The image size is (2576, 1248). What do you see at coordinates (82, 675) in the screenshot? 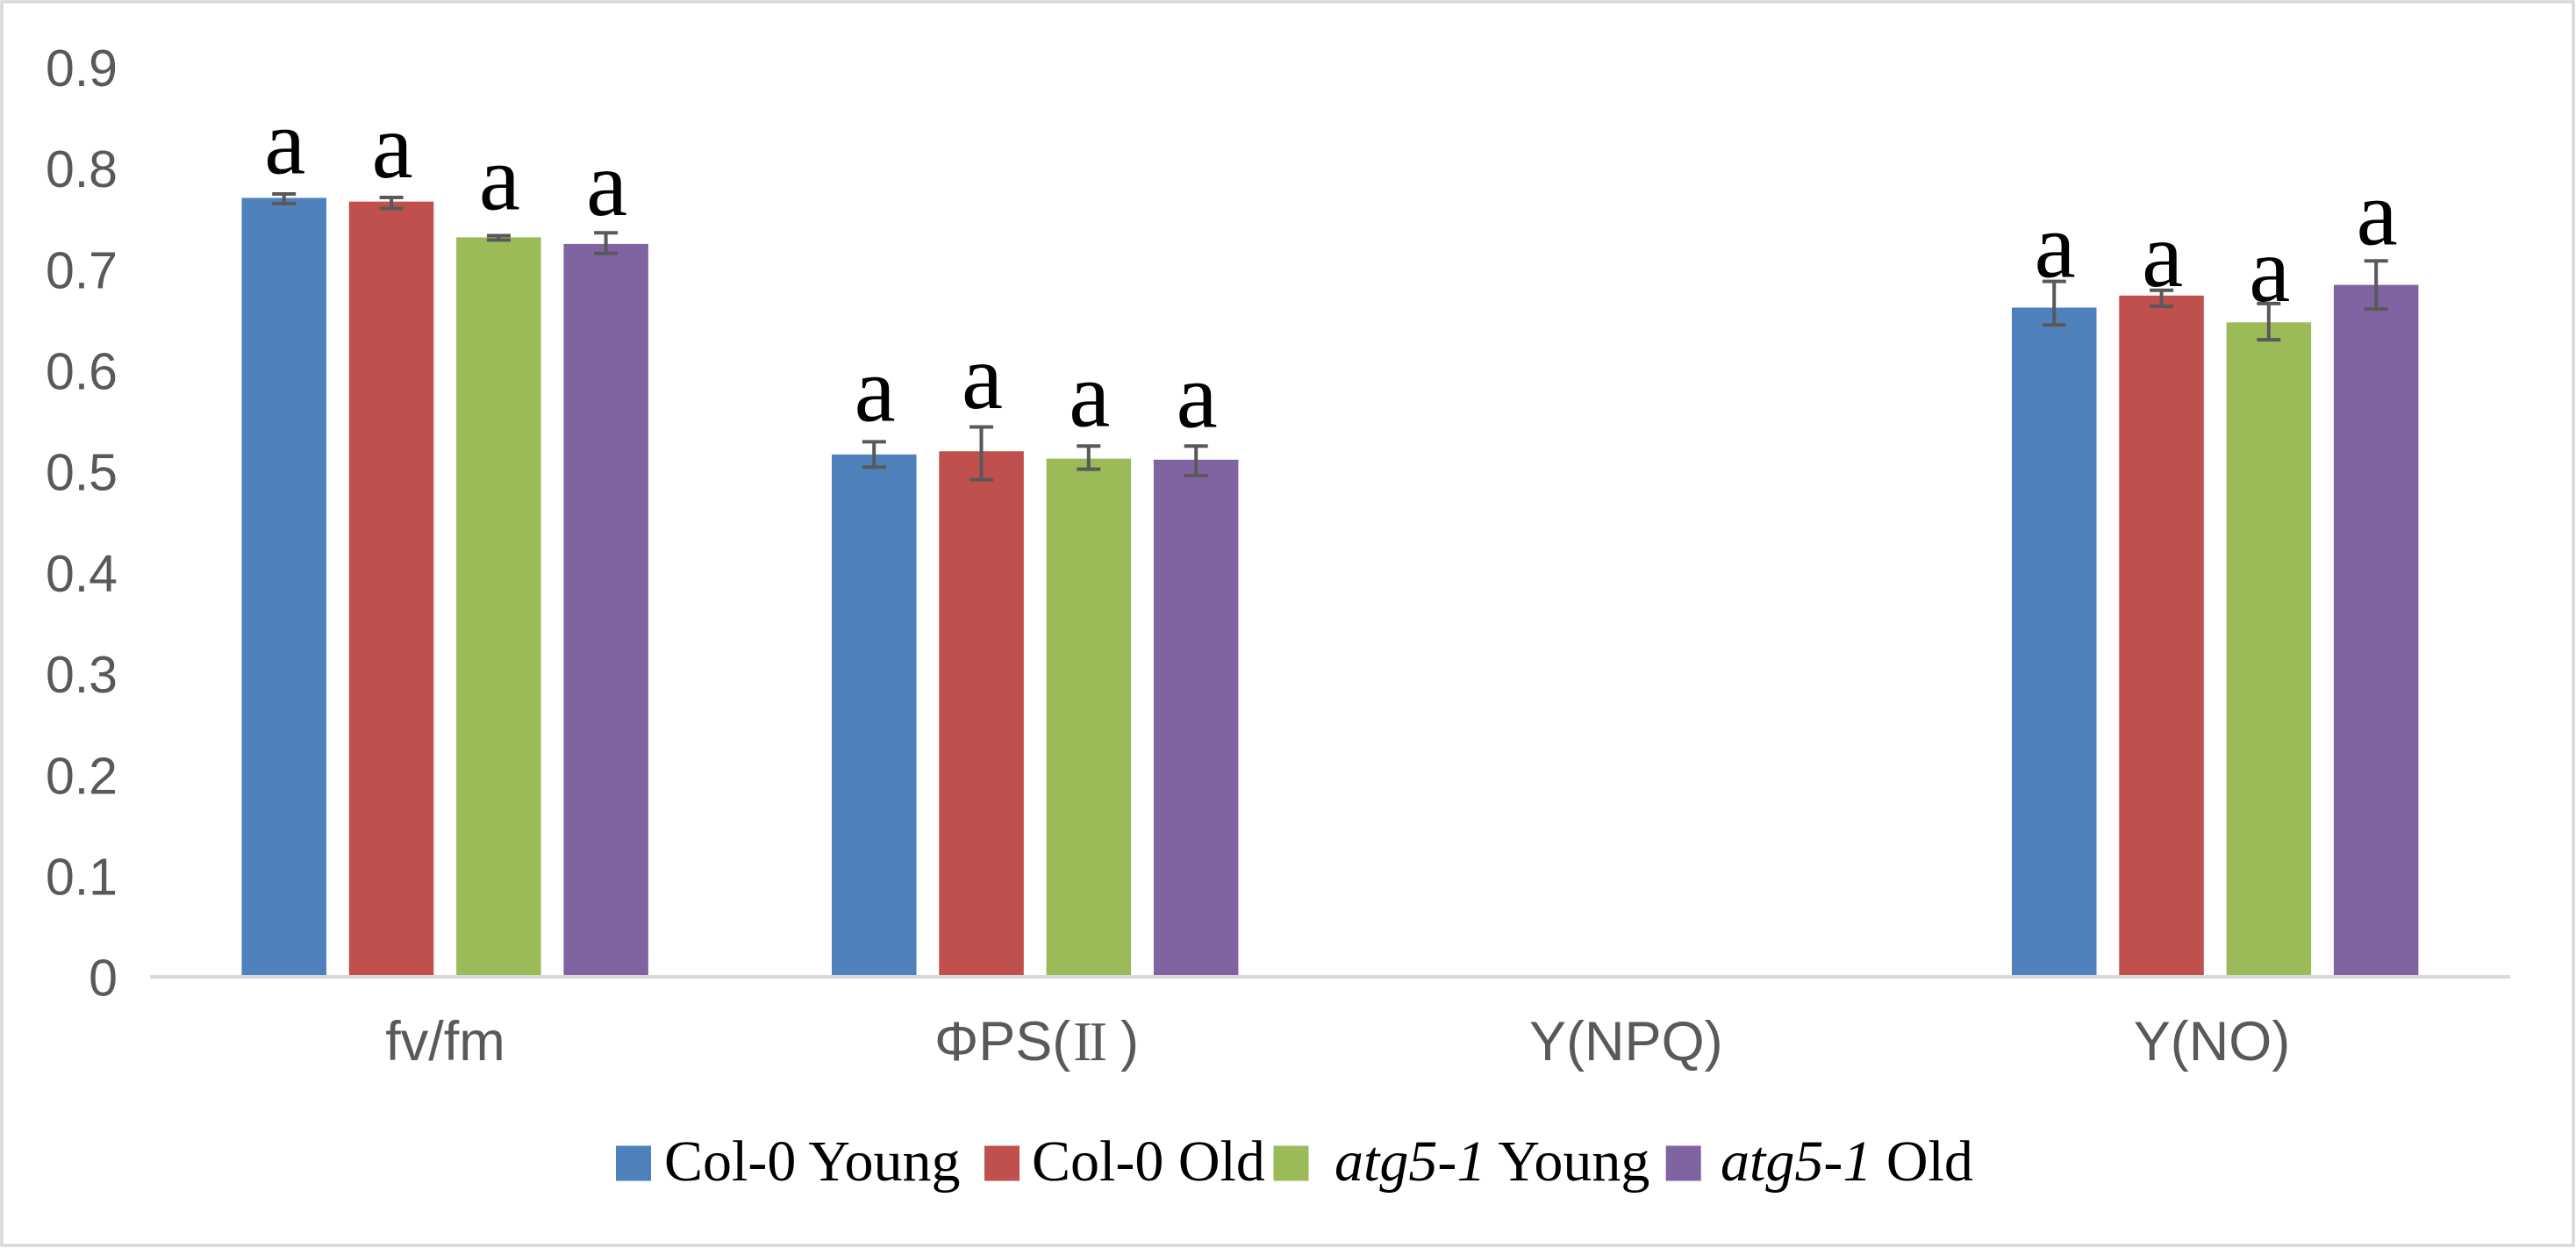
I see `svg-text: 0.3` at bounding box center [82, 675].